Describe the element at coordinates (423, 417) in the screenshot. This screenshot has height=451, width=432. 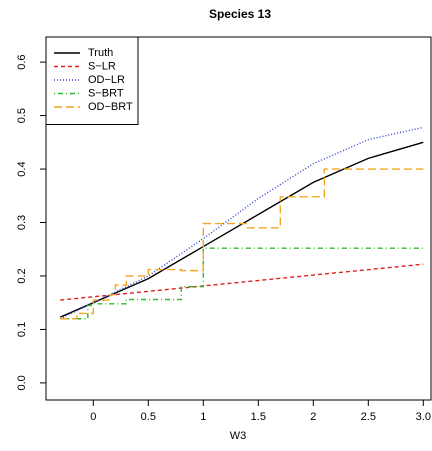
I see `x-tick-label: 3.0` at that location.